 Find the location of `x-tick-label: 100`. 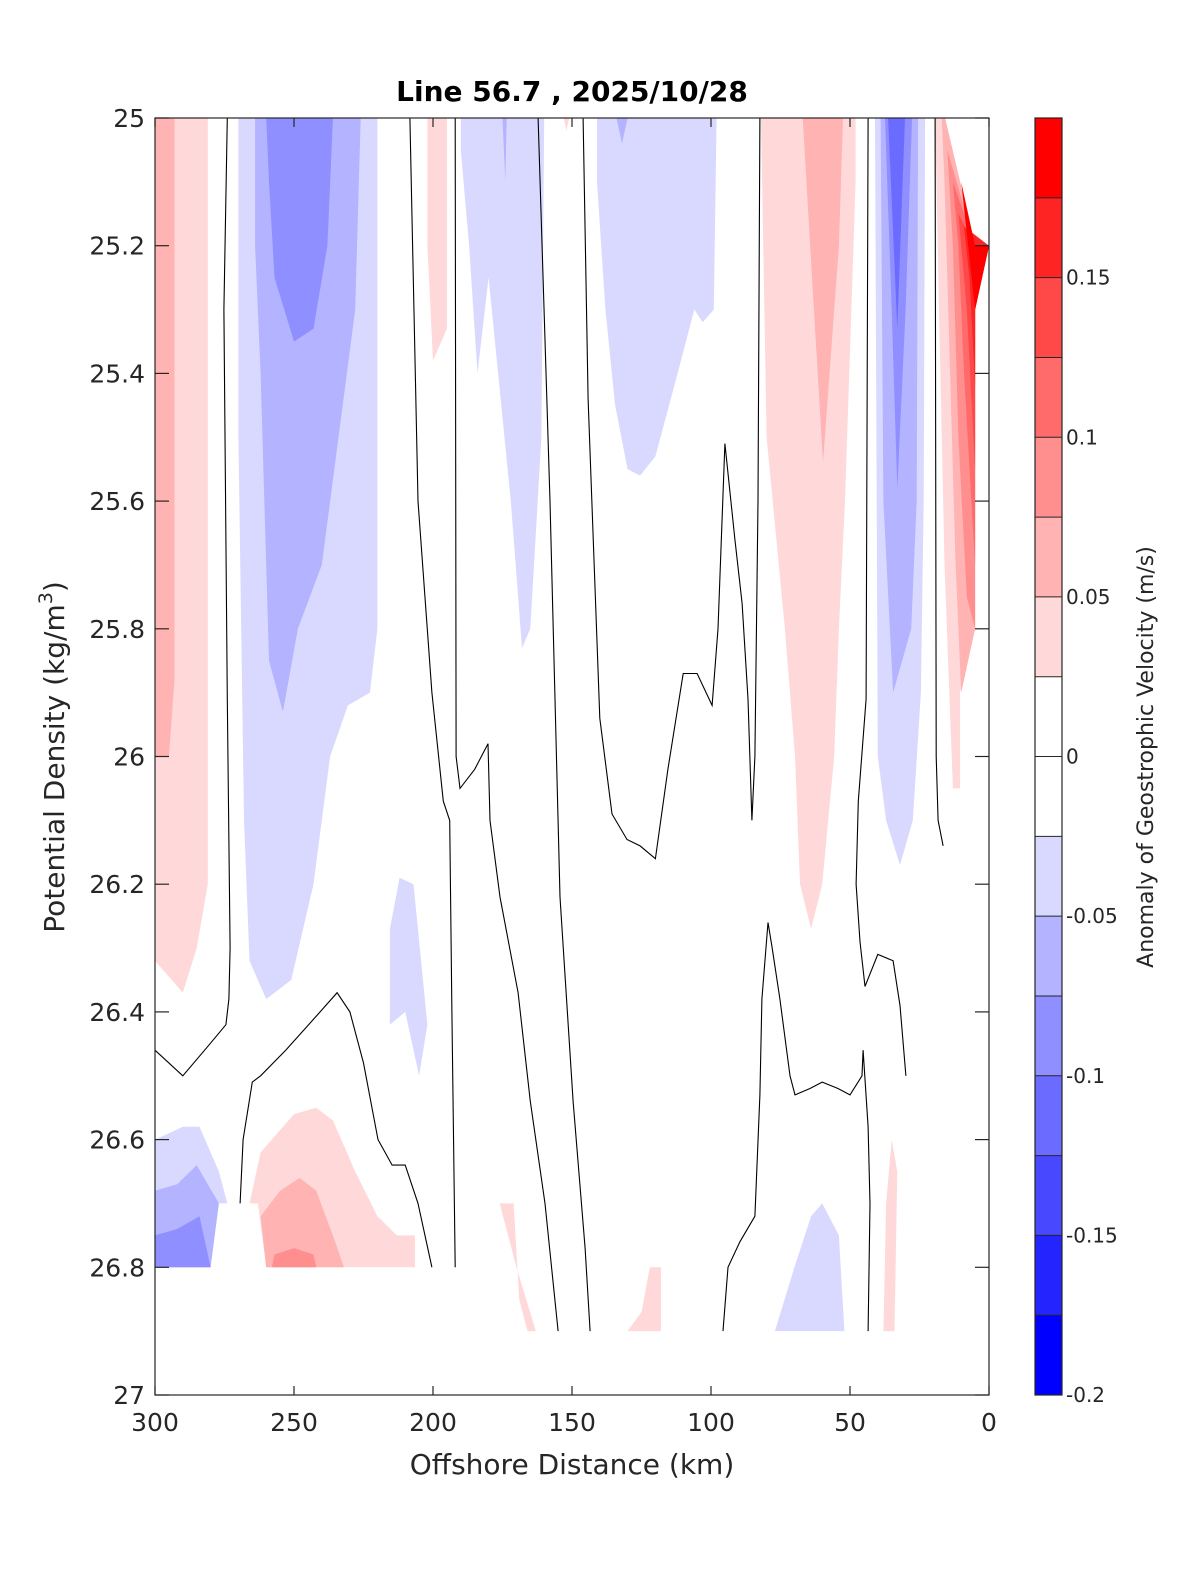

x-tick-label: 100 is located at coordinates (711, 1422).